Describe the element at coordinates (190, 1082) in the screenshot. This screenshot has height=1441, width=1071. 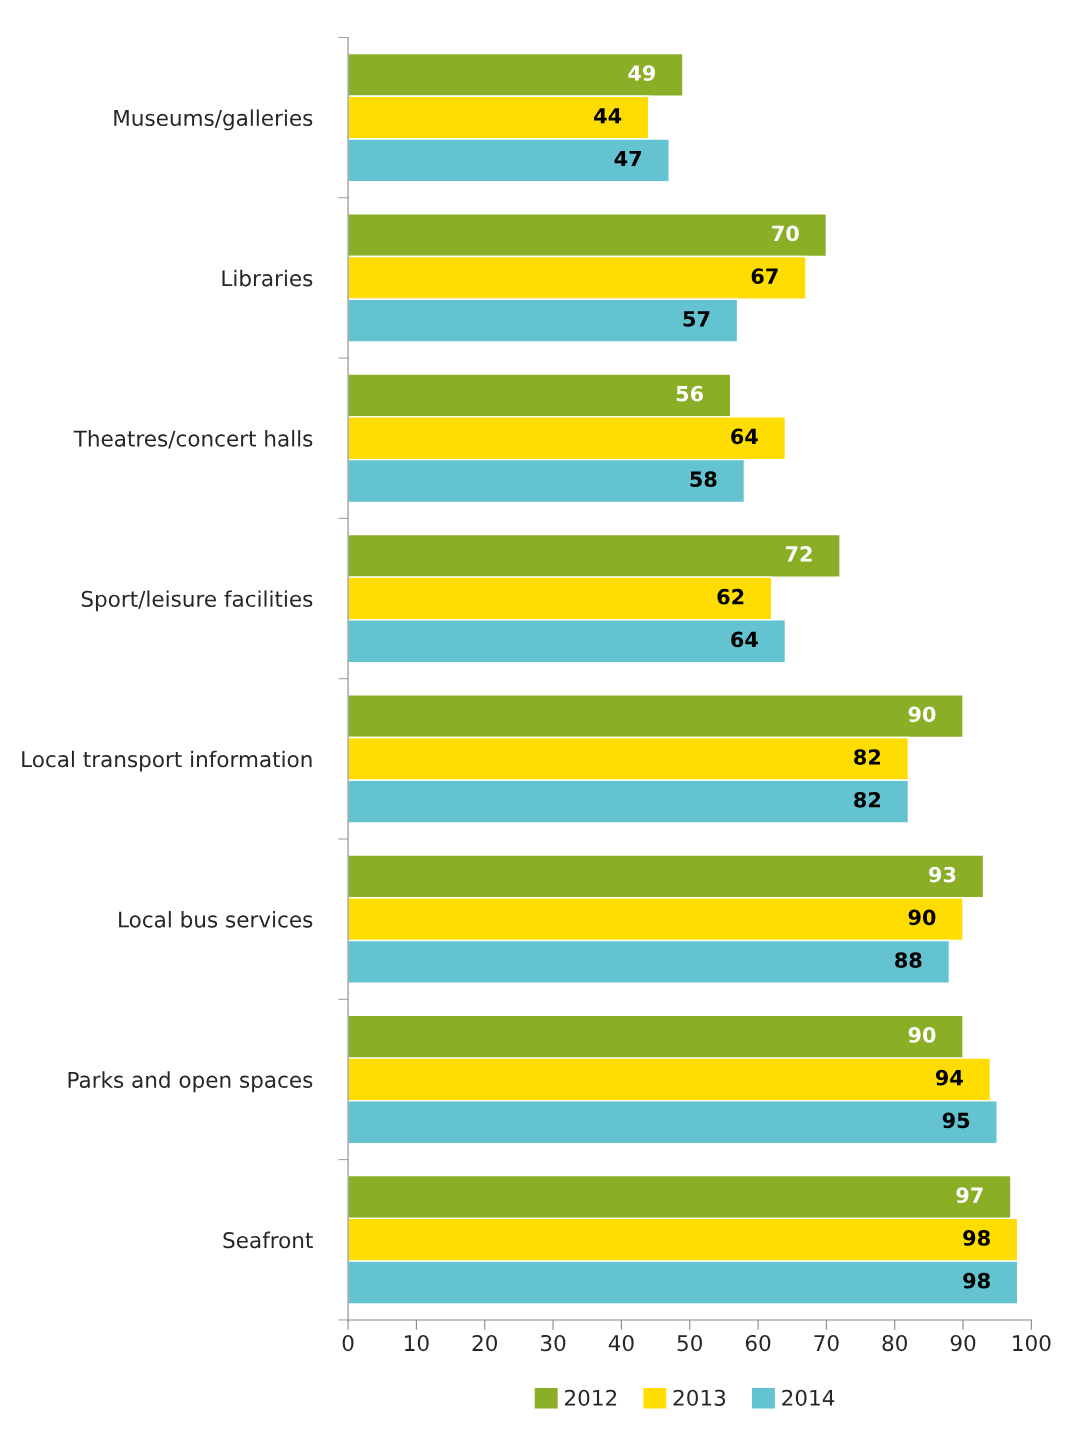
I see `y-tick-label: Parks and open spaces` at that location.